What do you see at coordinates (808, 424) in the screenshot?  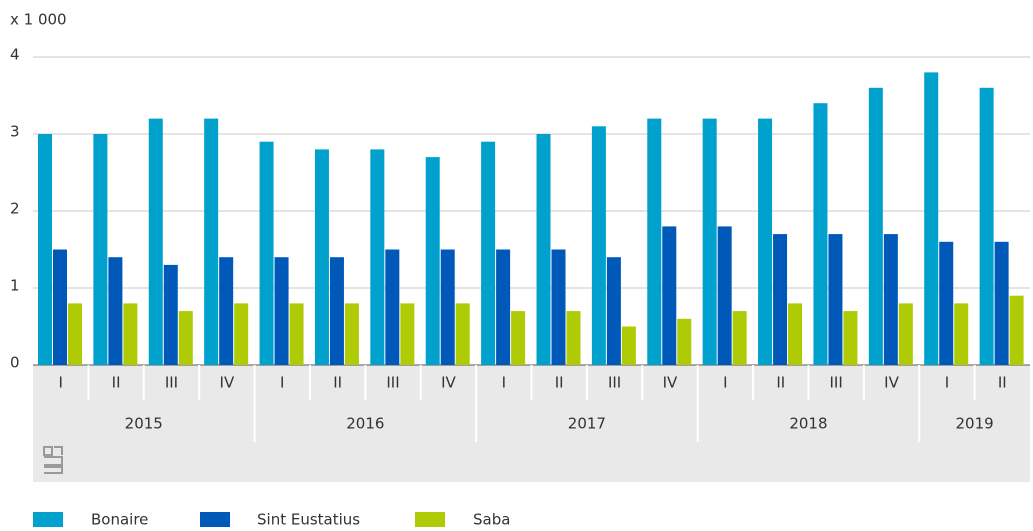 I see `year-label: 2018` at bounding box center [808, 424].